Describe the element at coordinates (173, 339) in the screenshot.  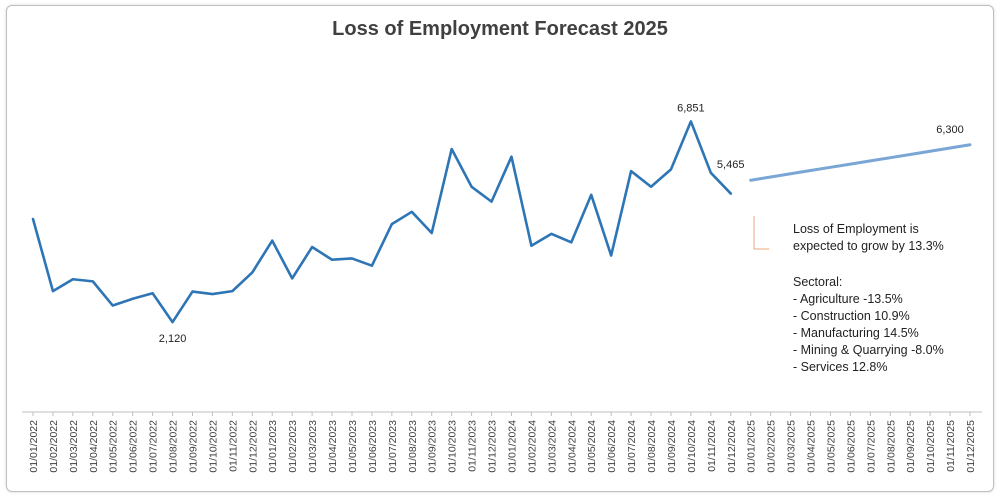
I see `data-label: 2,120` at that location.